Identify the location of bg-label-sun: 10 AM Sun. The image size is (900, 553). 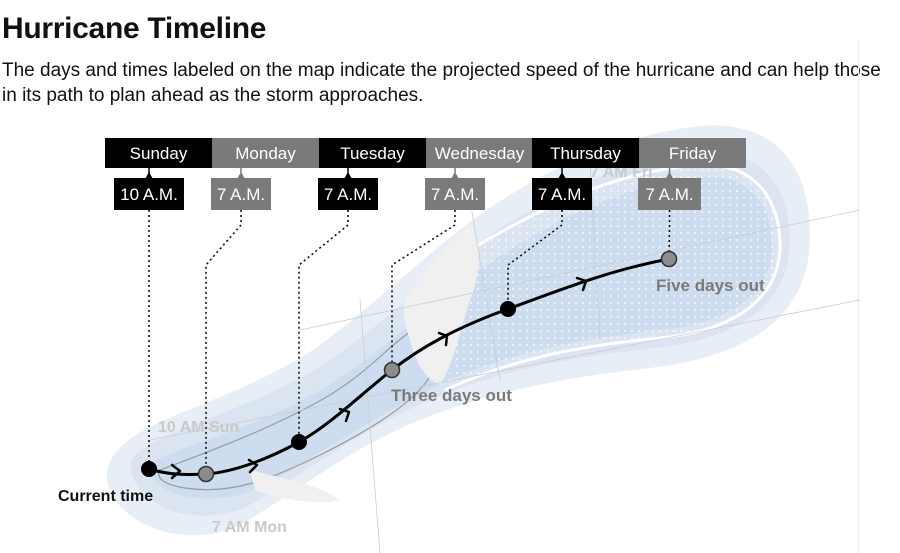
(198, 427).